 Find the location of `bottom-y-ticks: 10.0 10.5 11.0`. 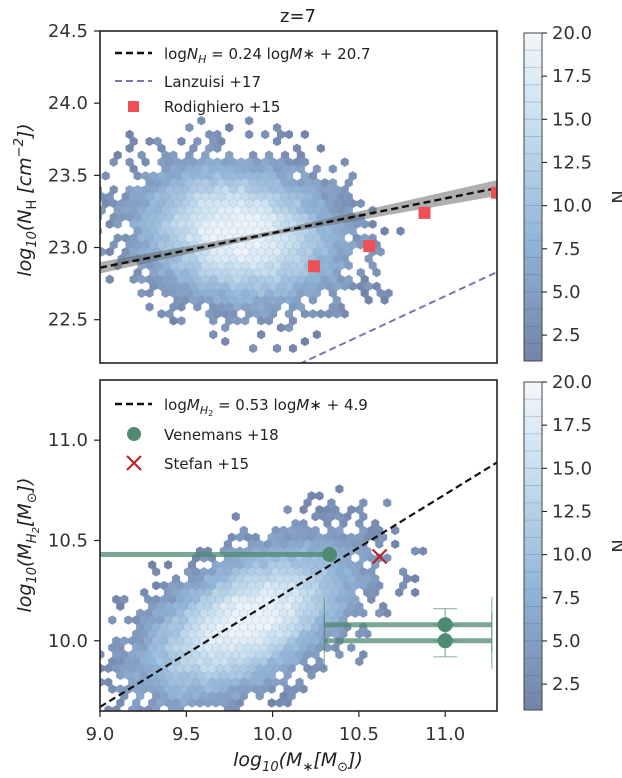

bottom-y-ticks: 10.0 10.5 11.0 is located at coordinates (74, 541).